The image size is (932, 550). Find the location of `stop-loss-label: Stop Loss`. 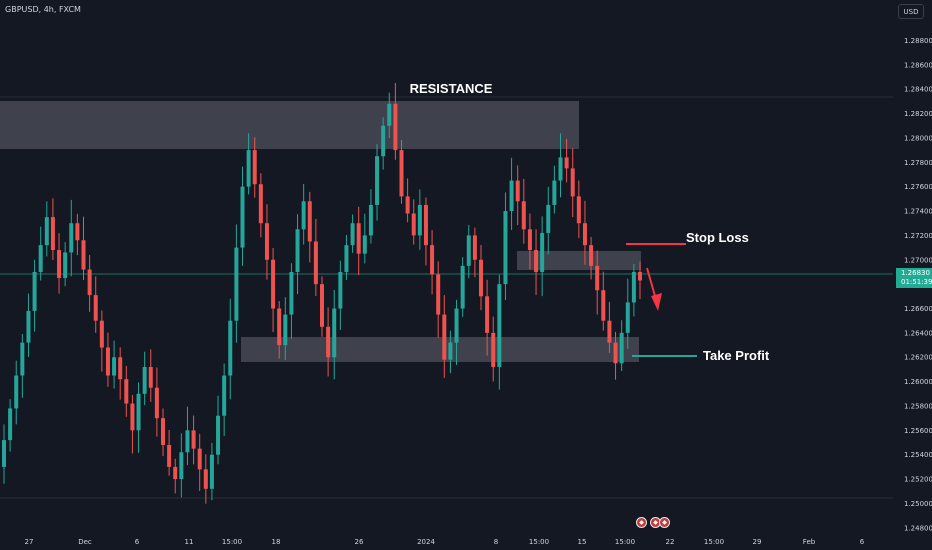

stop-loss-label: Stop Loss is located at coordinates (717, 237).